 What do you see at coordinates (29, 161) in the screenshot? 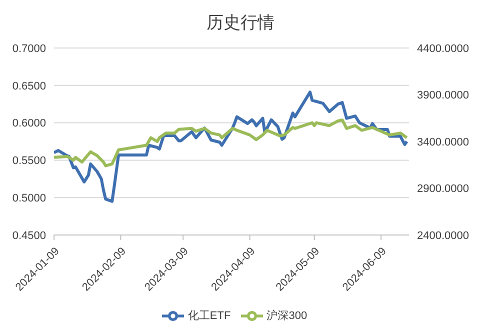
I see `y-tick-label: 0.5500` at bounding box center [29, 161].